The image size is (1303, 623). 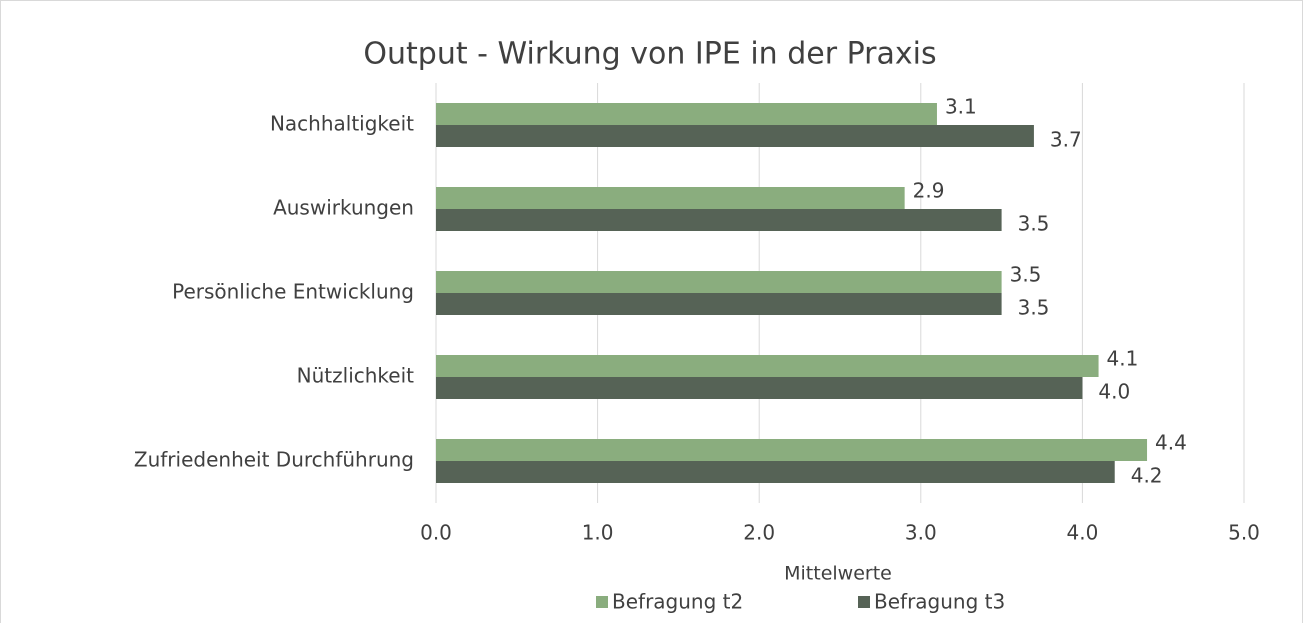 I want to click on y-tick-label: Nachhaltigkeit, so click(x=342, y=124).